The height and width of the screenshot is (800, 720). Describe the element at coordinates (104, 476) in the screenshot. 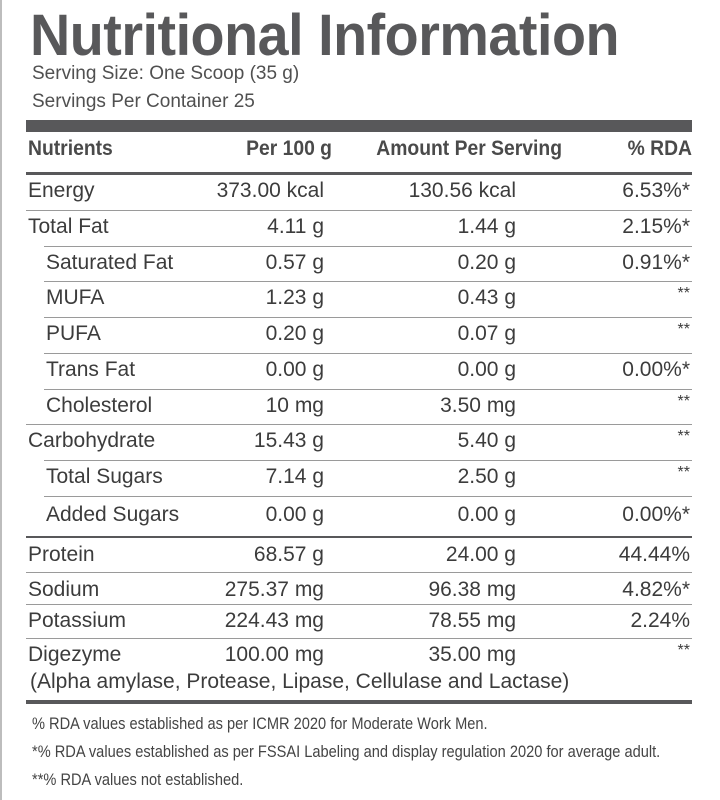

I see `nutrient-name: Total Sugars` at that location.